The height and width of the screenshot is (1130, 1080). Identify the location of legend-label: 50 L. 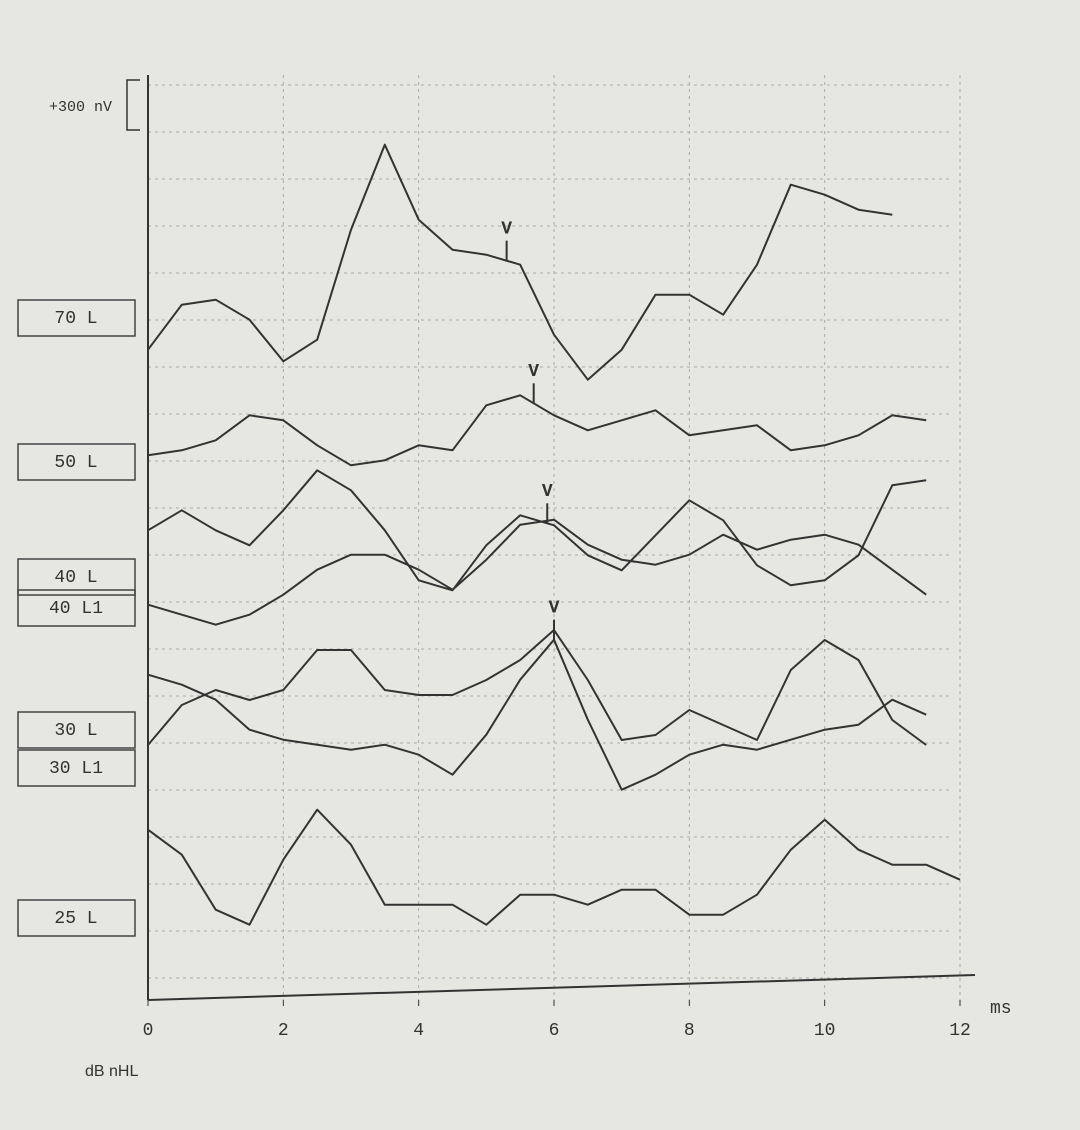
(75, 463).